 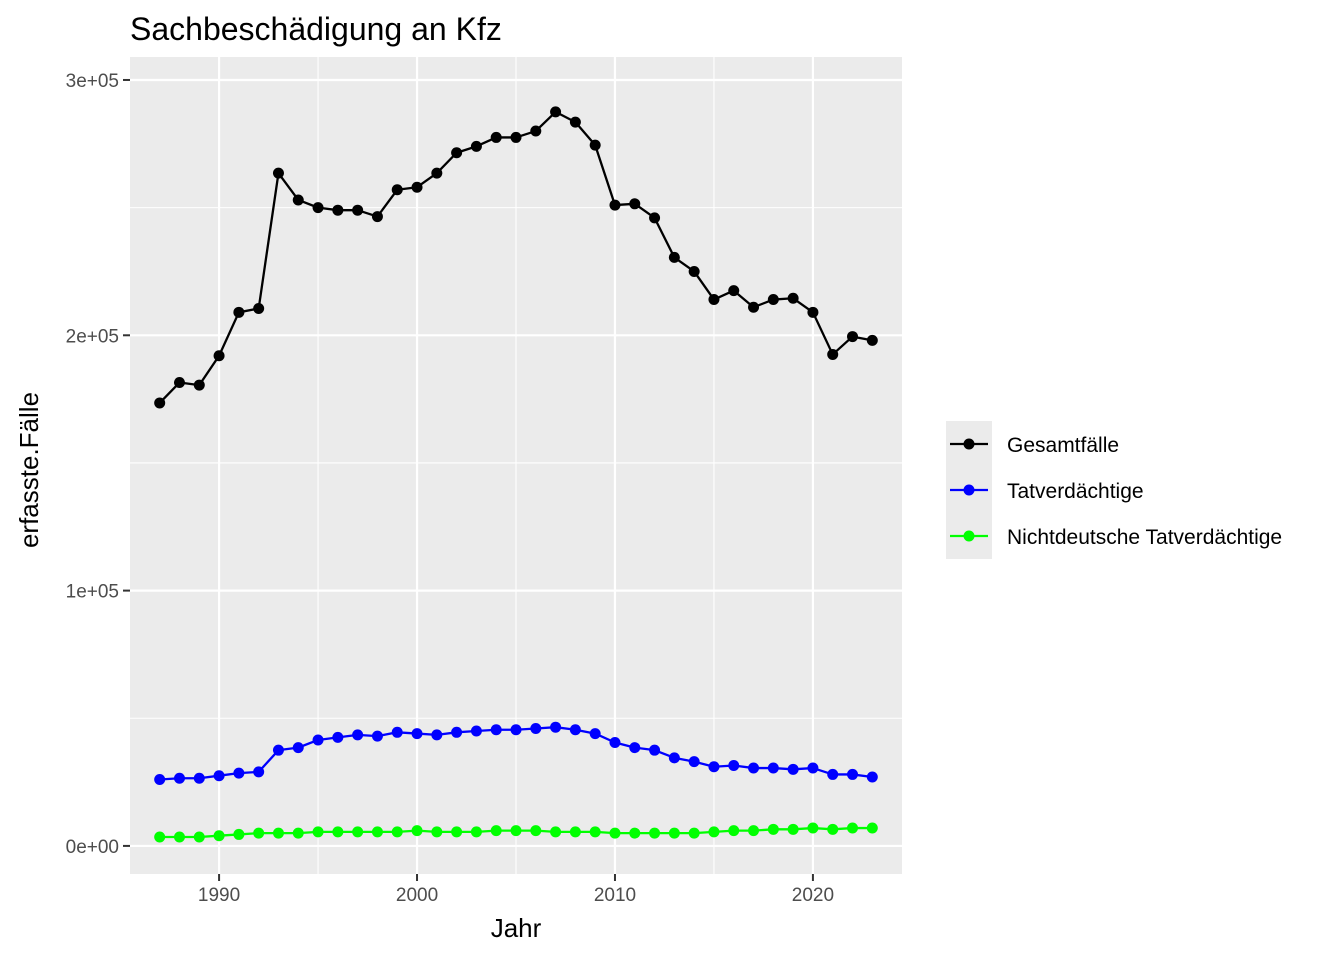 What do you see at coordinates (92, 847) in the screenshot?
I see `y-tick-label: 0e+00` at bounding box center [92, 847].